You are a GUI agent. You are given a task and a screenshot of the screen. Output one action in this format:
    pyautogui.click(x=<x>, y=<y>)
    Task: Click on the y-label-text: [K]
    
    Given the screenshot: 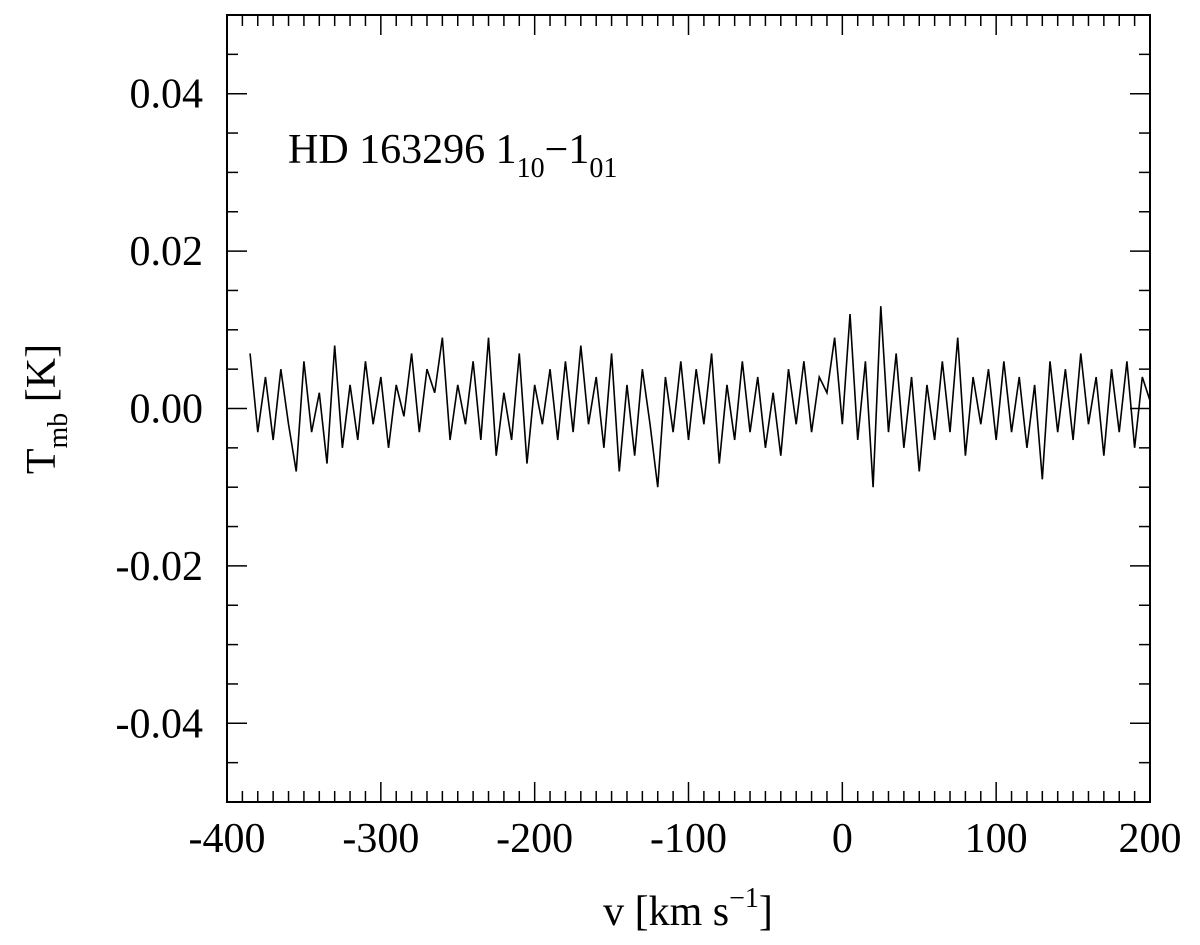 What is the action you would take?
    pyautogui.click(x=42, y=378)
    